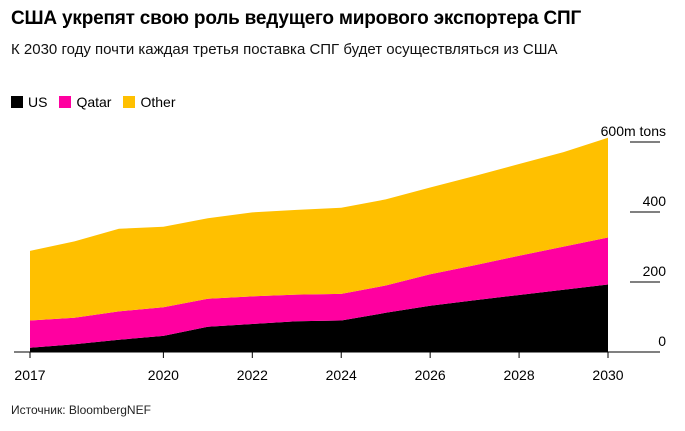  What do you see at coordinates (81, 410) in the screenshot?
I see `source-note: Источник: BloombergNEF` at bounding box center [81, 410].